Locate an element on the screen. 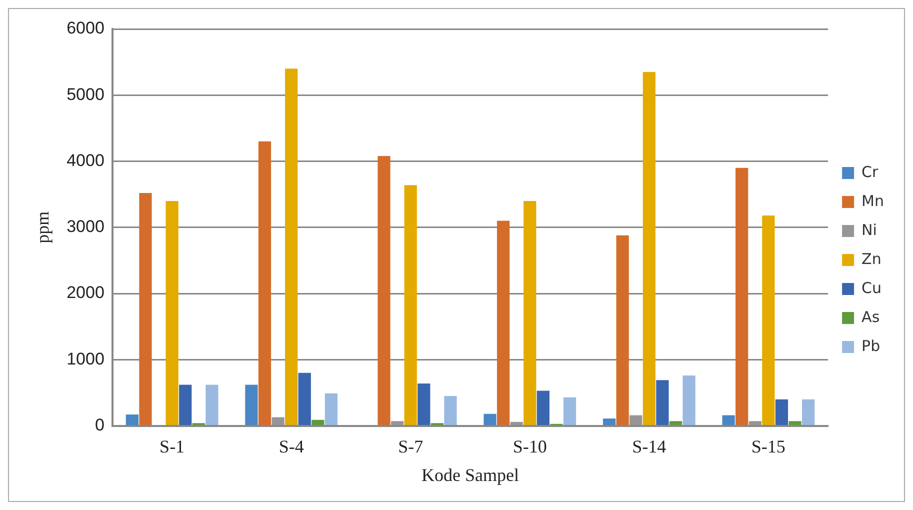 Image resolution: width=913 pixels, height=510 pixels. x-tick-label: S-10 is located at coordinates (529, 446).